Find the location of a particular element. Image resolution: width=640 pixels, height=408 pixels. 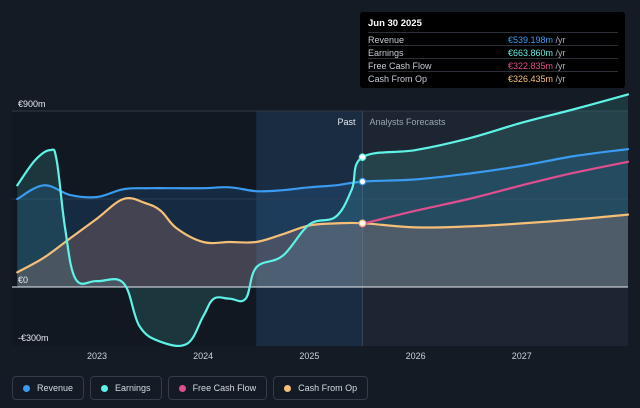

legend-item-revenue: Revenue is located at coordinates (48, 388).